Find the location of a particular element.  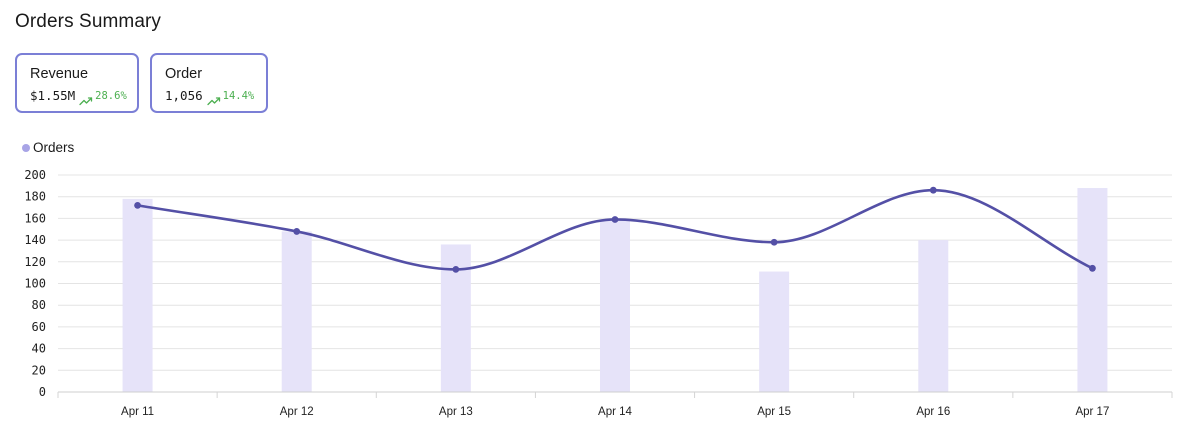

y-tick-label: 140 is located at coordinates (35, 240).